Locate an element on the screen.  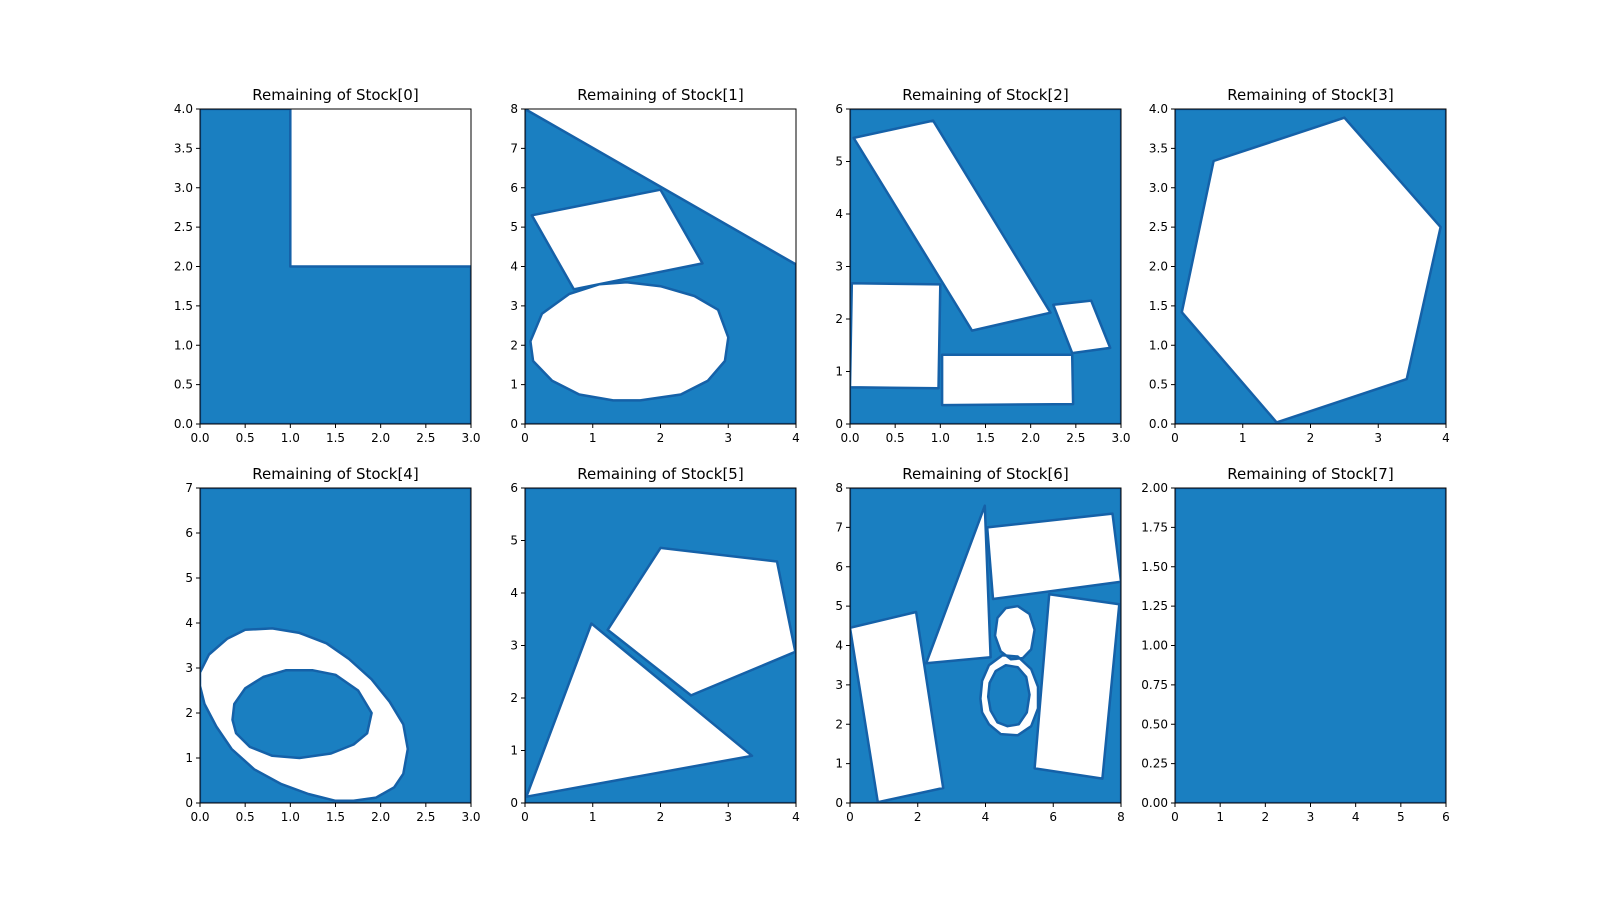
x-tick-label: 6 is located at coordinates (1446, 817).